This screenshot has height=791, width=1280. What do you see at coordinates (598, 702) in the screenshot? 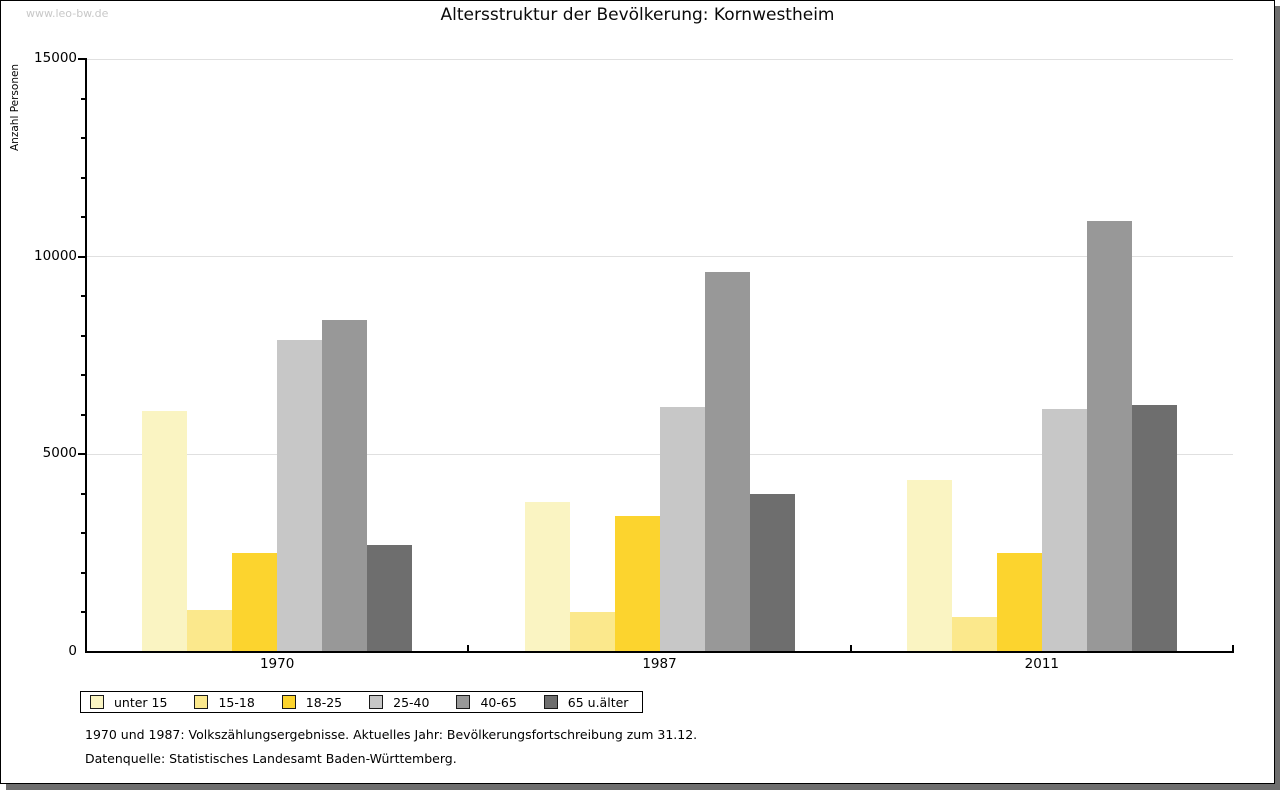
I see `legend-label: 65 u.älter` at bounding box center [598, 702].